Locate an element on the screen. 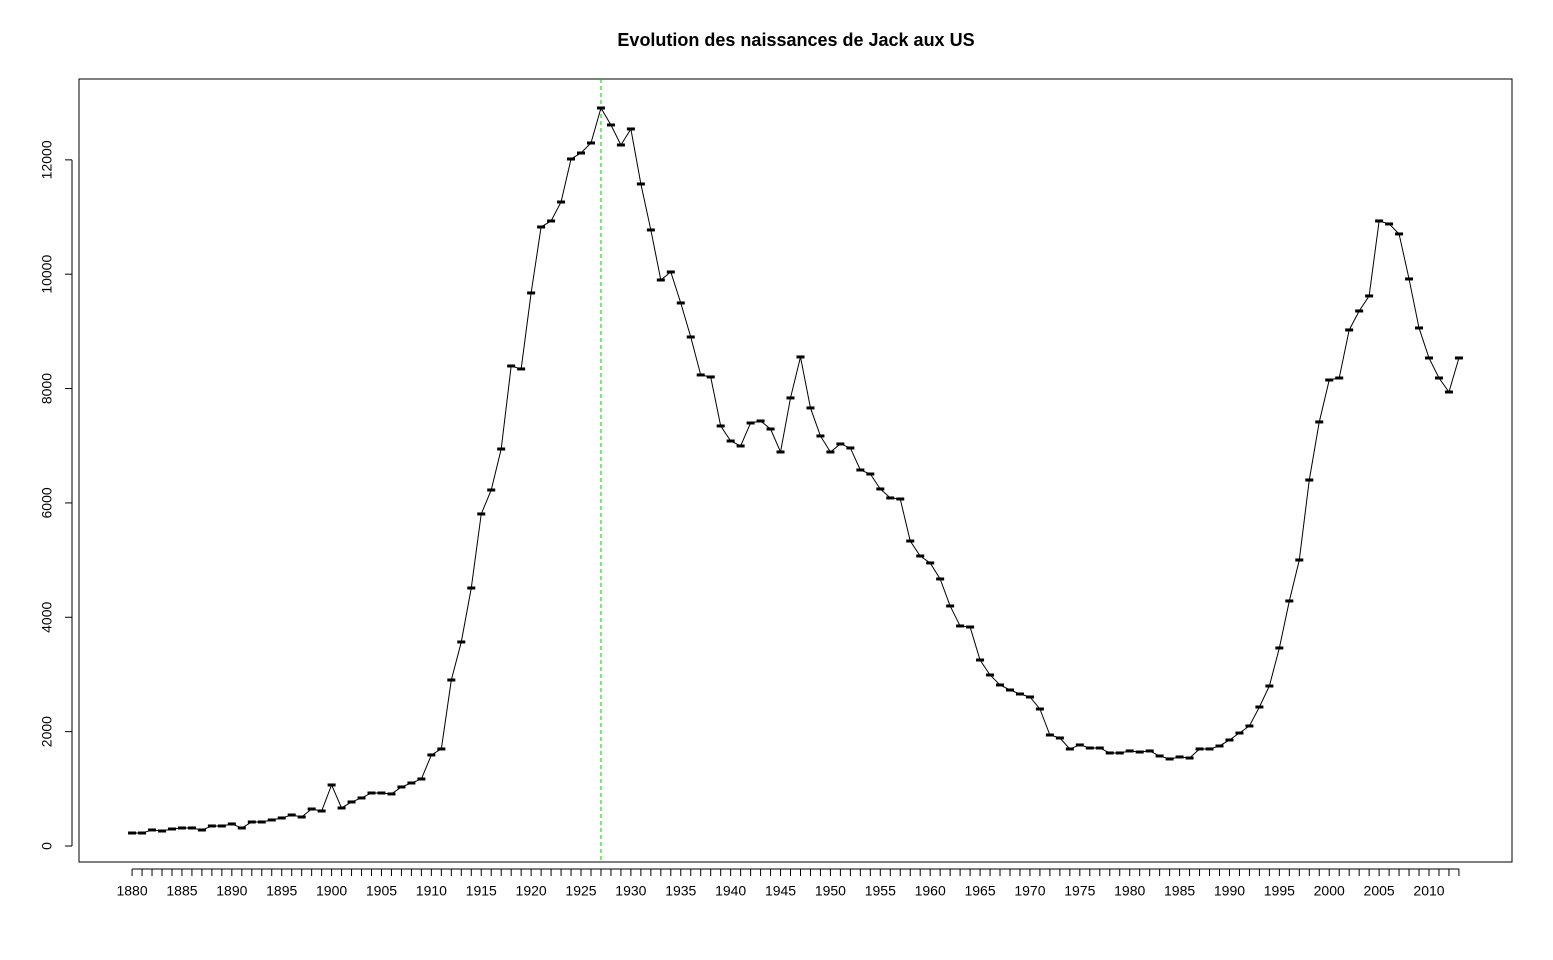 The image size is (1553, 960). x-tick-label: 1895 is located at coordinates (281, 891).